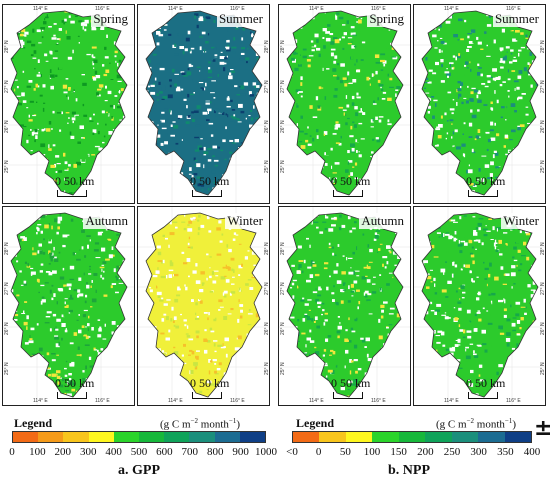 Image resolution: width=550 pixels, height=482 pixels. I want to click on color-bar-label: 300, so click(478, 452).